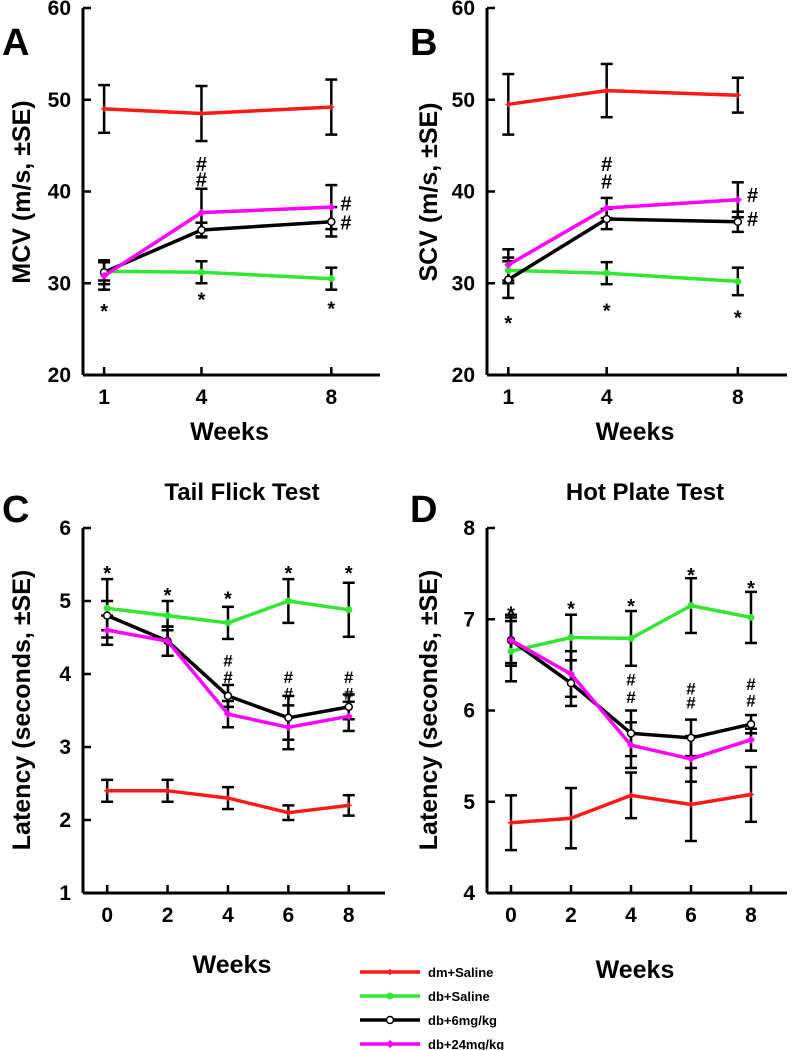  What do you see at coordinates (428, 1020) in the screenshot?
I see `legend-item-db-6: db+6mg/kg` at bounding box center [428, 1020].